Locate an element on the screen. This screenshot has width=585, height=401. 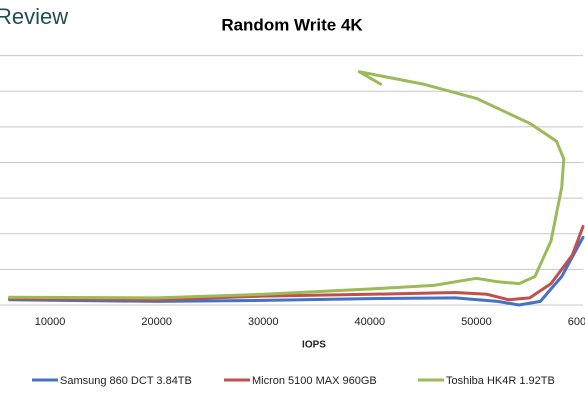
x-tick-label: 30000 is located at coordinates (263, 322).